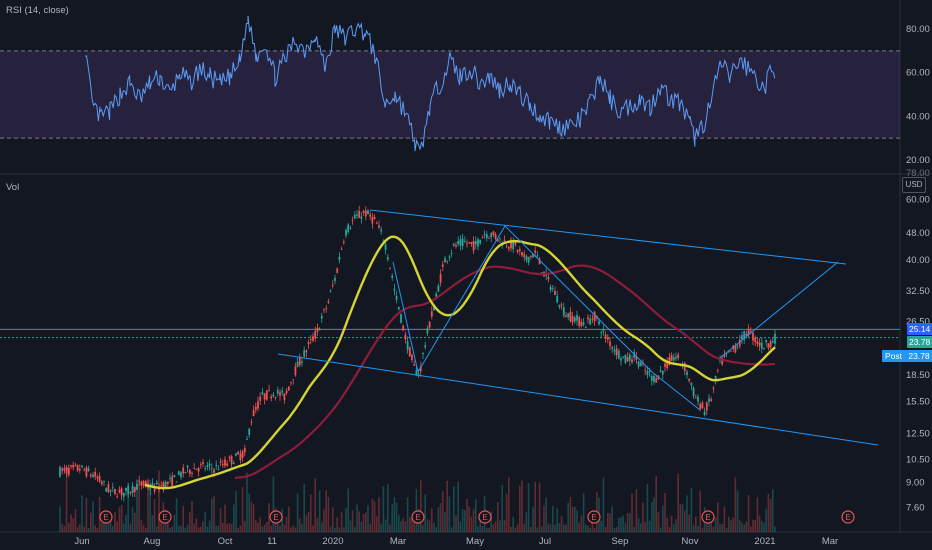 This screenshot has height=550, width=932. What do you see at coordinates (914, 185) in the screenshot?
I see `currency-label: USD` at bounding box center [914, 185].